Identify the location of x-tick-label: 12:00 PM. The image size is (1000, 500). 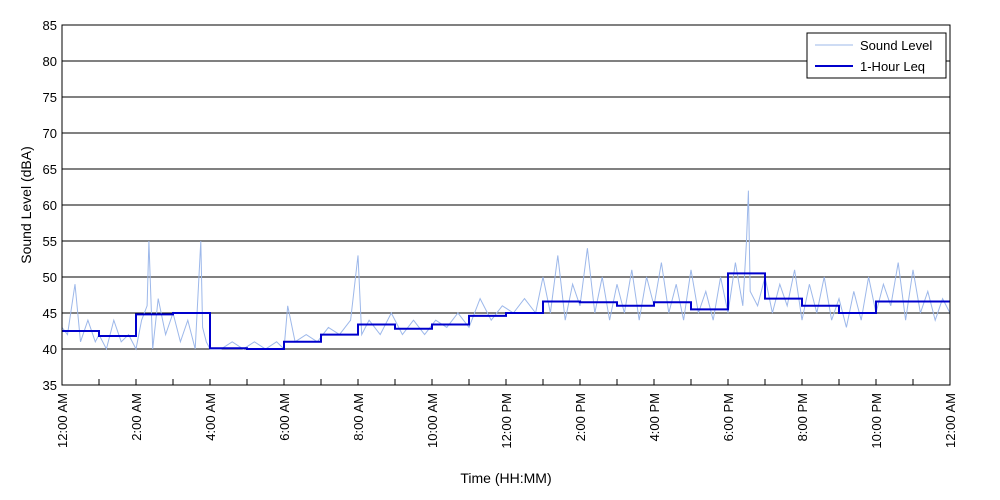
(506, 421).